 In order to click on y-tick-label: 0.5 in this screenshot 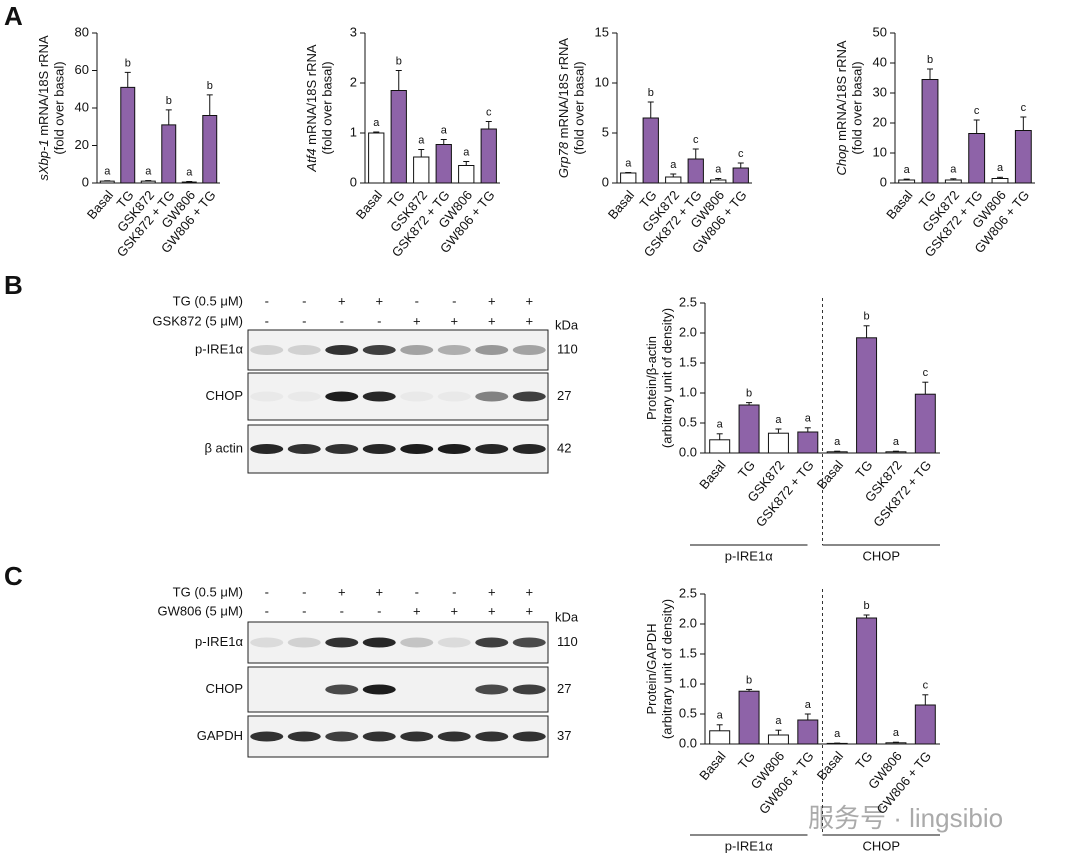, I will do `click(688, 421)`.